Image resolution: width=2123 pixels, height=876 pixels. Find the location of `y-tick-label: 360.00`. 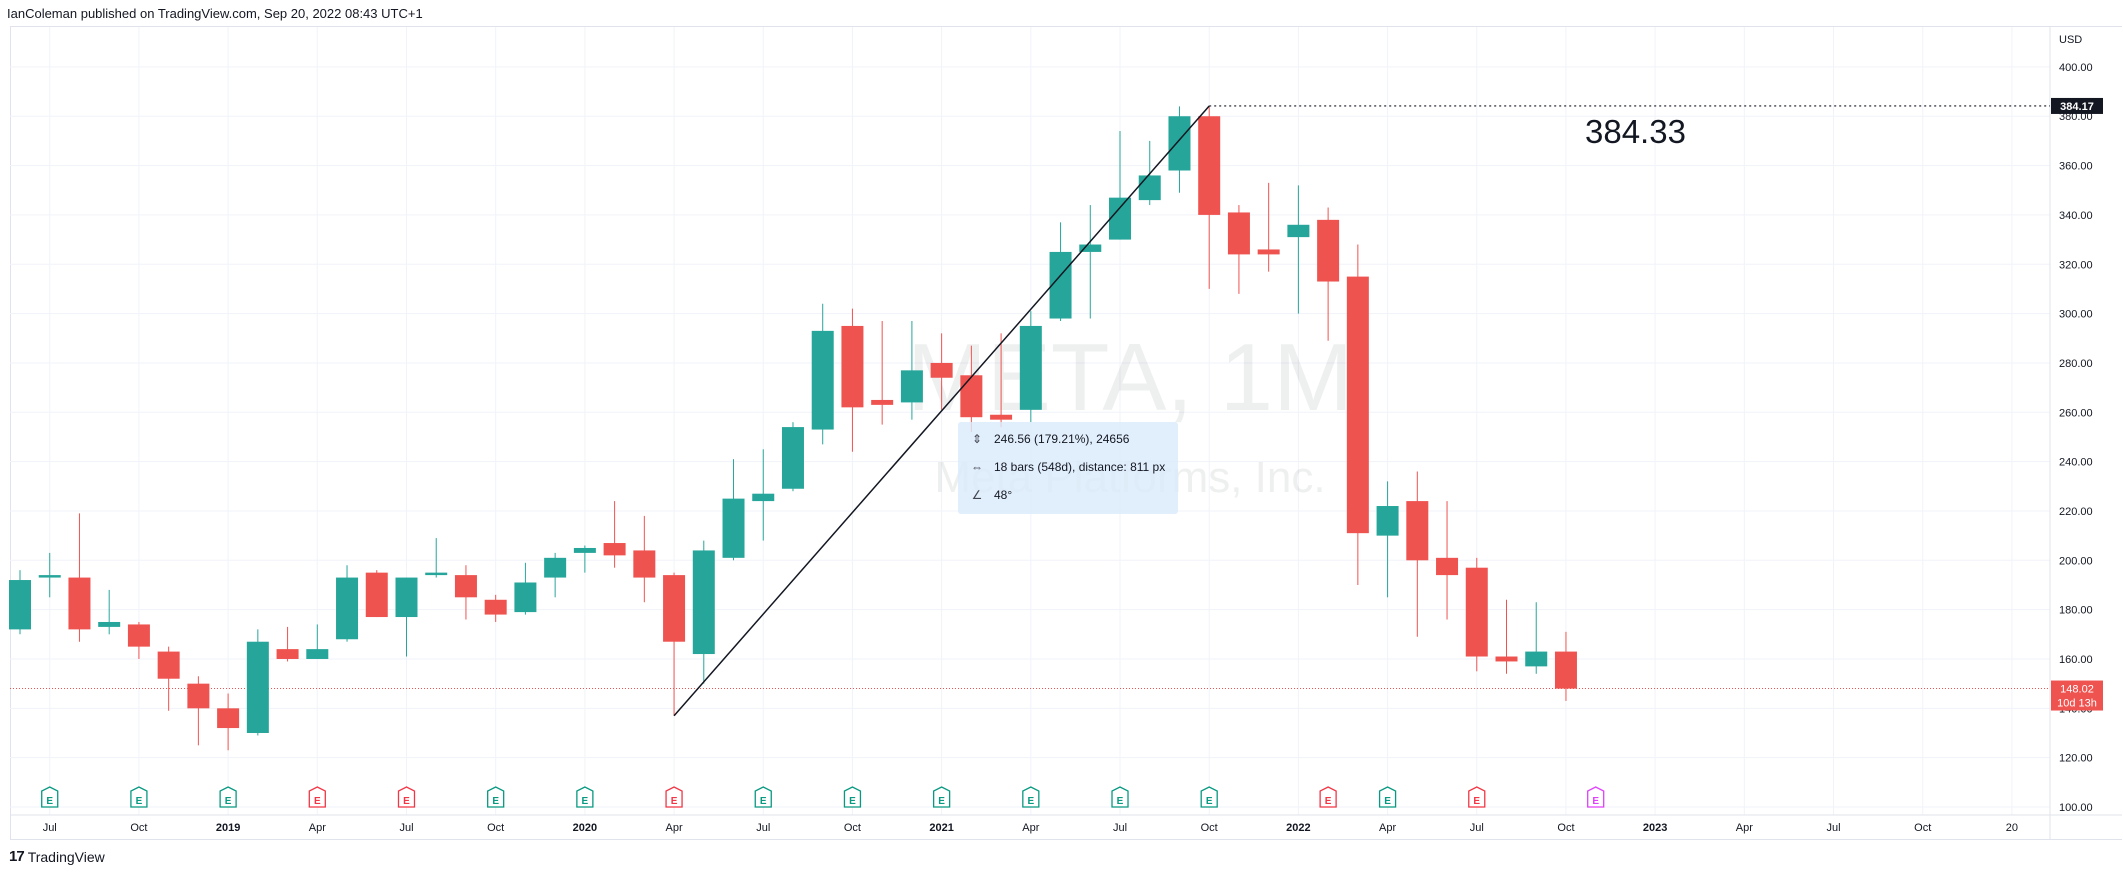

y-tick-label: 360.00 is located at coordinates (2076, 167).